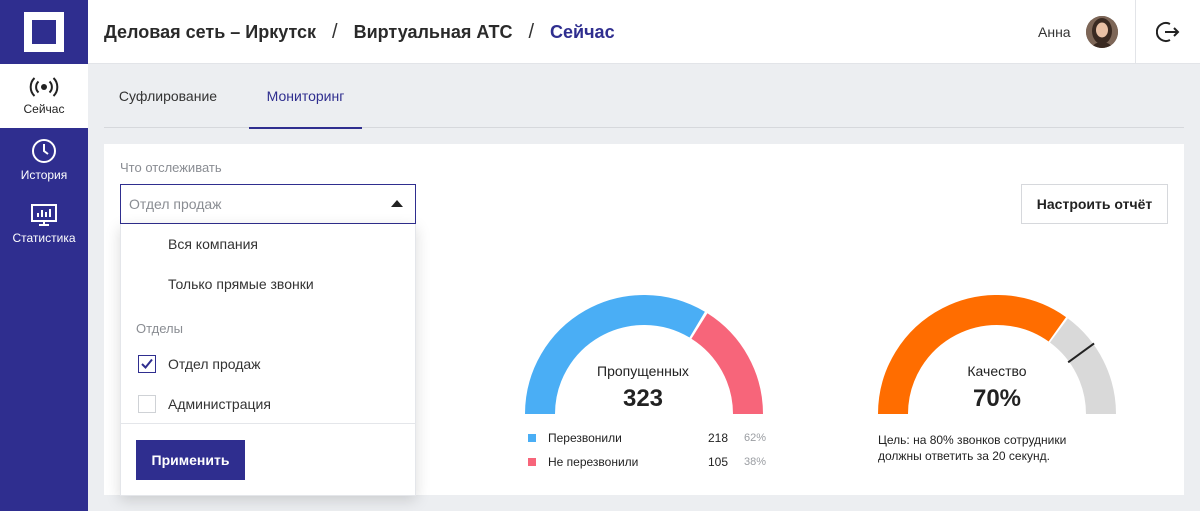 This screenshot has height=511, width=1200. Describe the element at coordinates (727, 364) in the screenshot. I see `missed-arc-not-called-back` at that location.